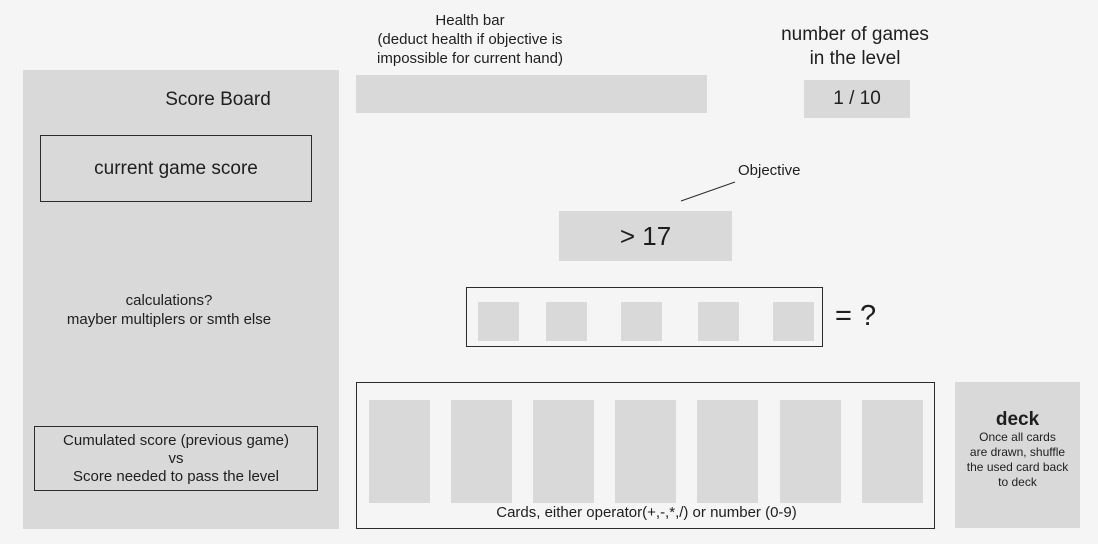 This screenshot has height=544, width=1098. Describe the element at coordinates (176, 440) in the screenshot. I see `cumulated-score-line1: Cumulated score (previous game)` at that location.